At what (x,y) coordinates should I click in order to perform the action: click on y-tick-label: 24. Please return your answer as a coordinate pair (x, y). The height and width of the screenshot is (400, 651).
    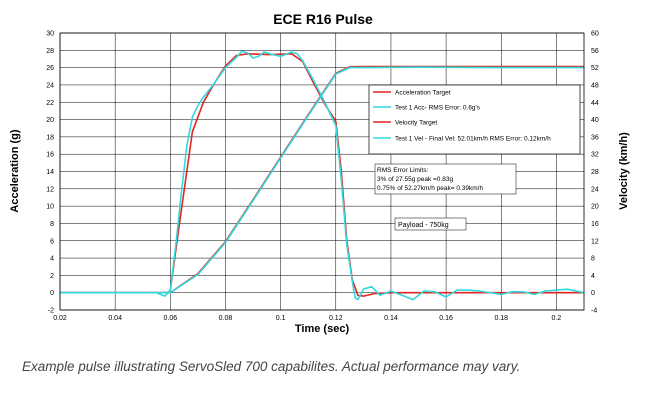
    Looking at the image, I should click on (50, 85).